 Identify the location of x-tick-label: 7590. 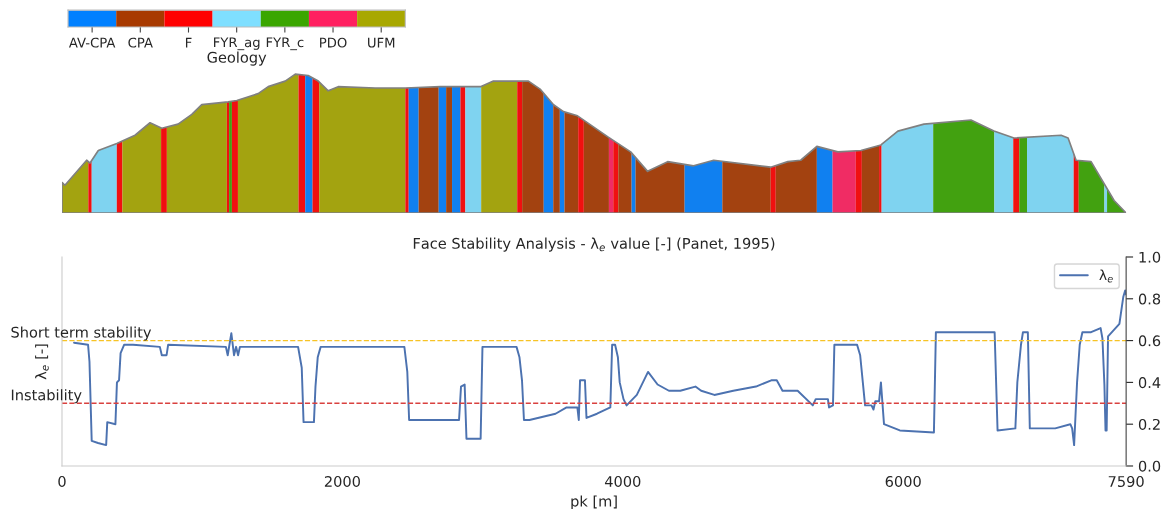
(1126, 481).